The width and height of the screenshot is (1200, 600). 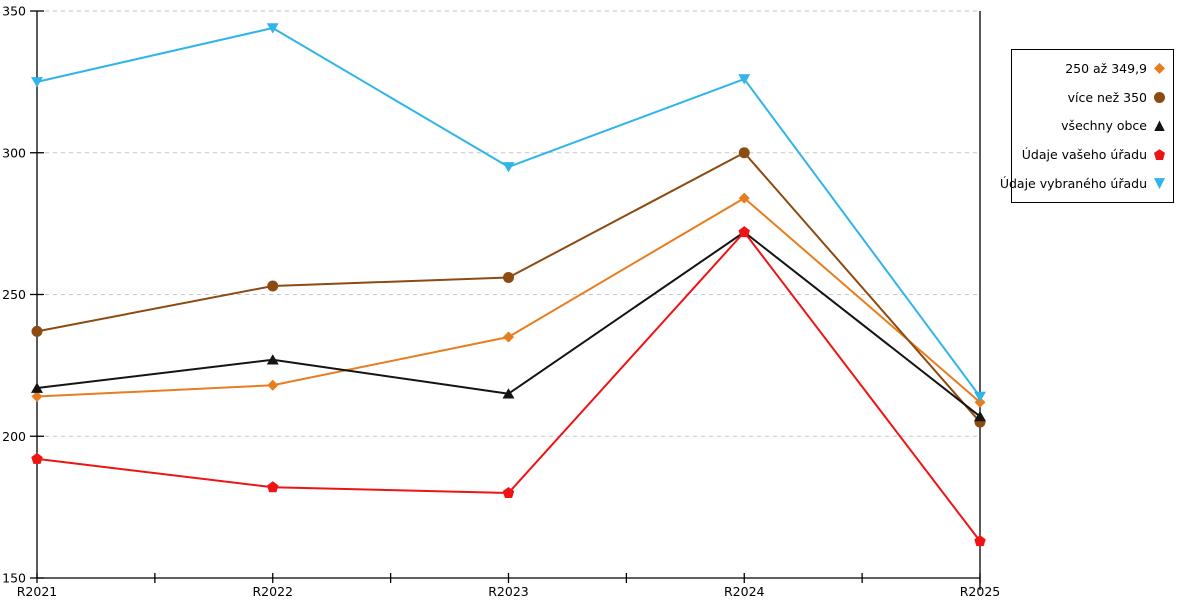 What do you see at coordinates (1084, 155) in the screenshot?
I see `legend-item-label: Údaje vašeho úřadu` at bounding box center [1084, 155].